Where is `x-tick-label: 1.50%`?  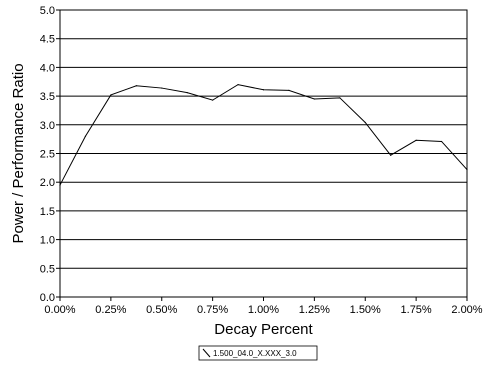
x-tick-label: 1.50% is located at coordinates (365, 310).